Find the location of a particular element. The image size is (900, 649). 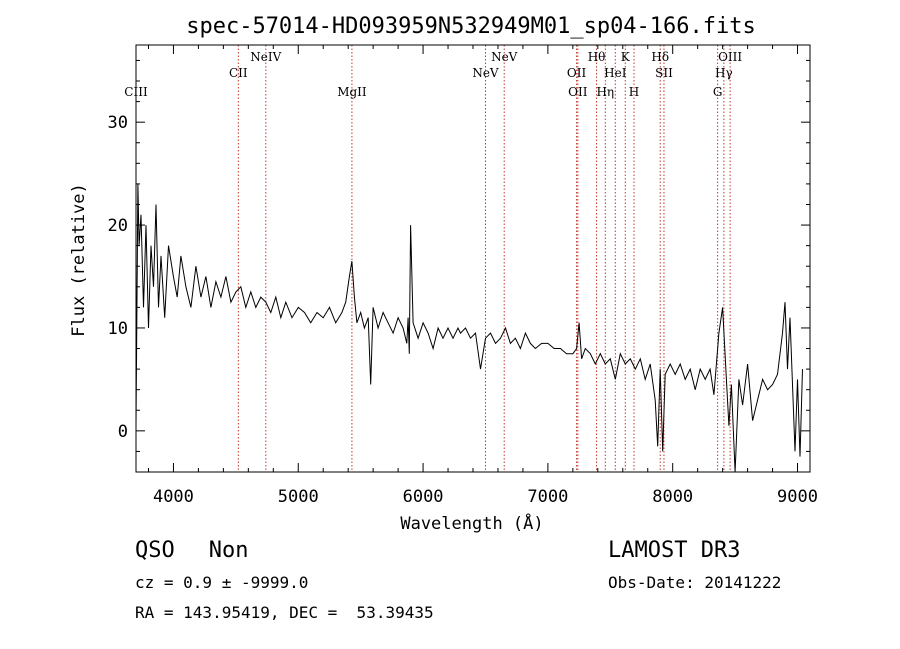

line-marker-label: Hθ is located at coordinates (597, 57).